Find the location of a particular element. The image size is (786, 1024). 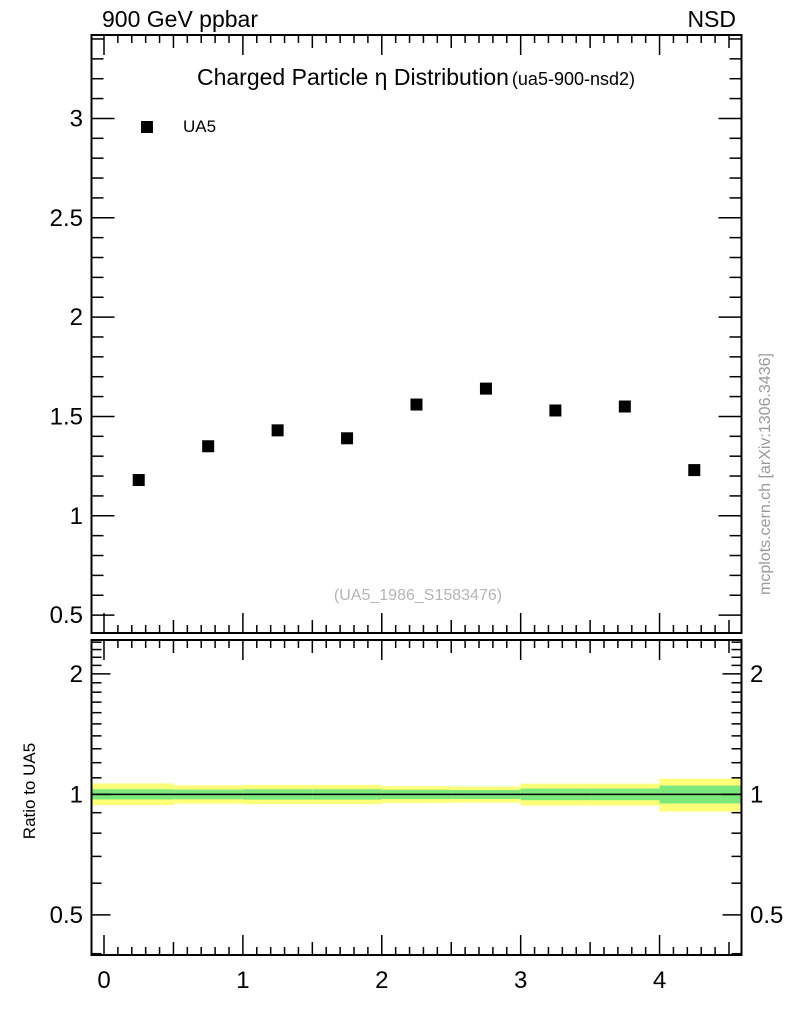

main-y-tick-label: 3 is located at coordinates (76, 118).